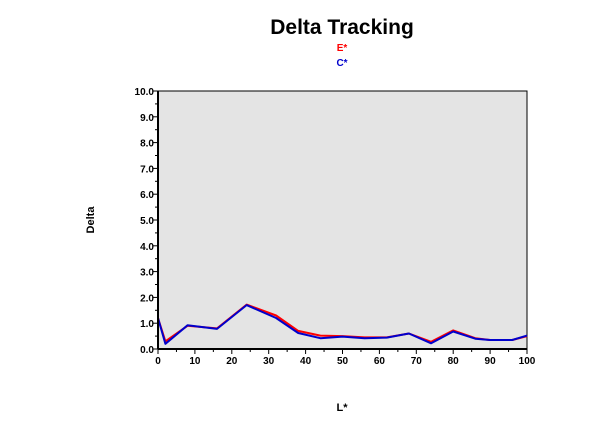 The height and width of the screenshot is (421, 600). I want to click on x-axis-label: L*, so click(343, 408).